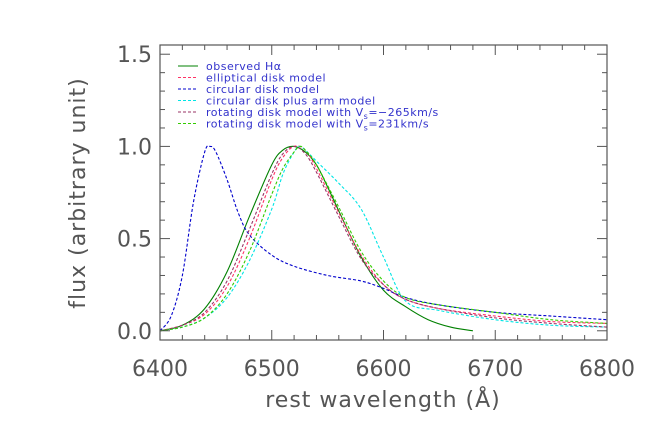  I want to click on x-tick-label: 6600, so click(384, 369).